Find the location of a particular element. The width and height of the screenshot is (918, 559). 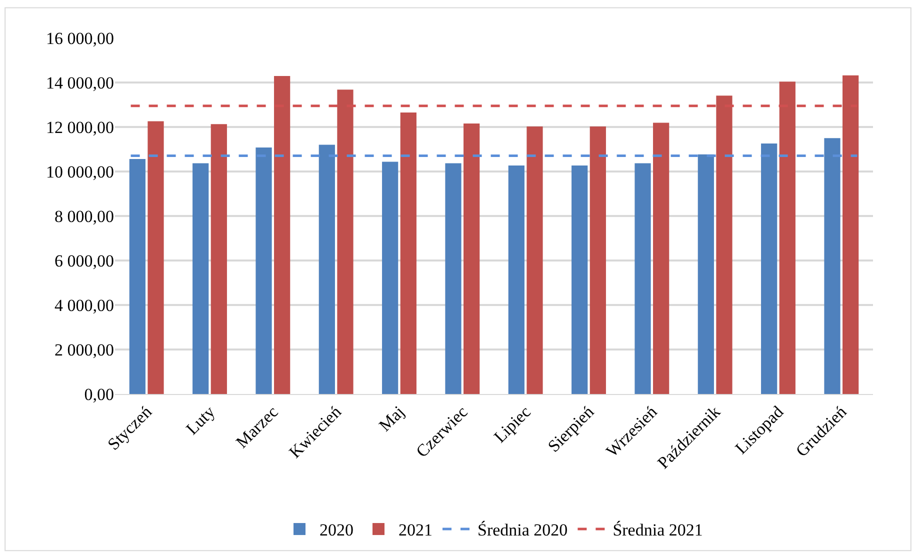

y-tick-label: 6 000,00 is located at coordinates (84, 260).